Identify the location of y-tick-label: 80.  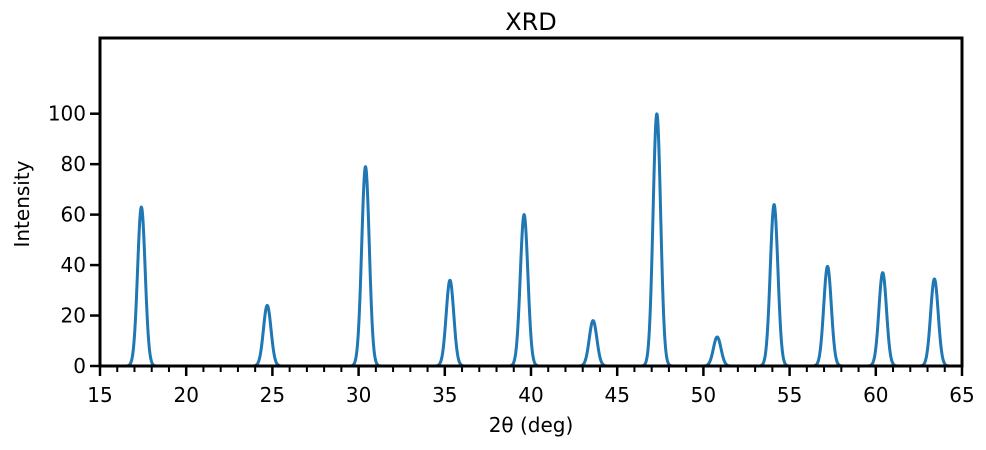
(73, 164).